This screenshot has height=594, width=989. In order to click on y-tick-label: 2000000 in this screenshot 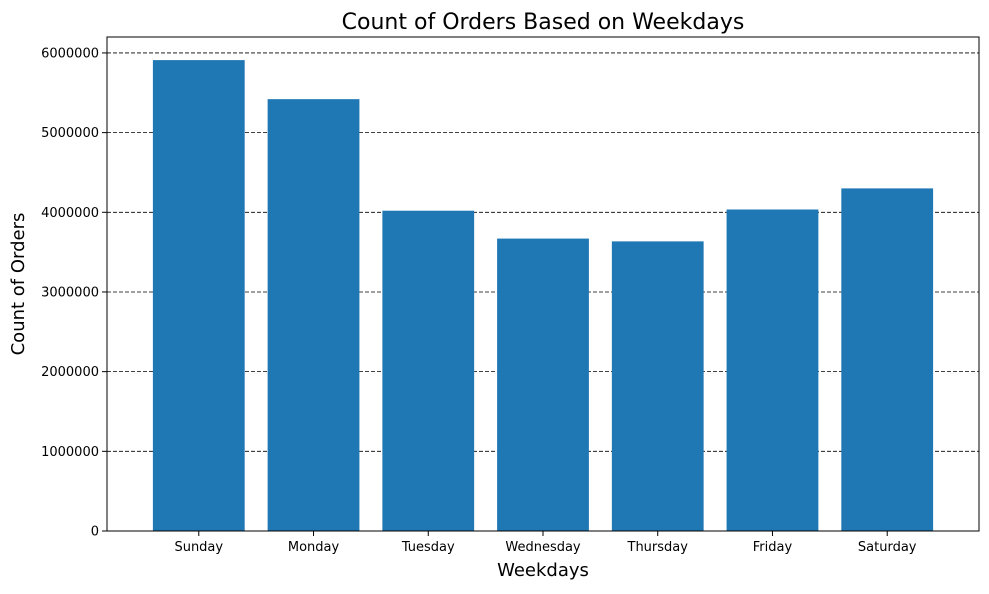, I will do `click(70, 372)`.